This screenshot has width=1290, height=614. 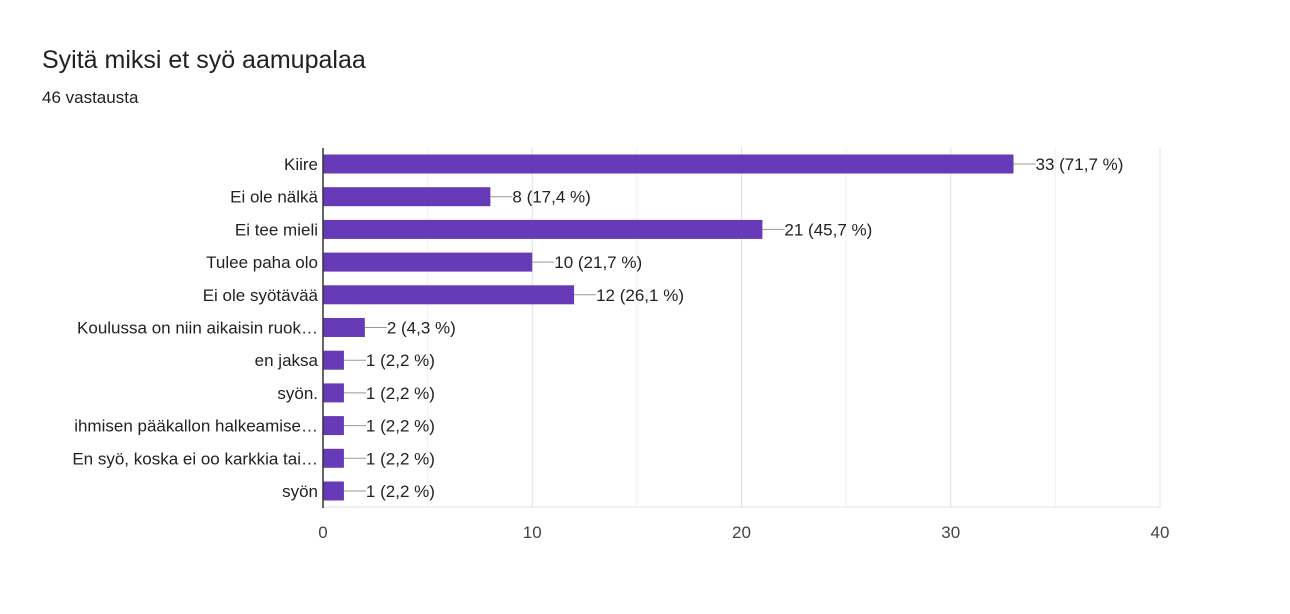 I want to click on x-tick-label: 40, so click(x=1160, y=532).